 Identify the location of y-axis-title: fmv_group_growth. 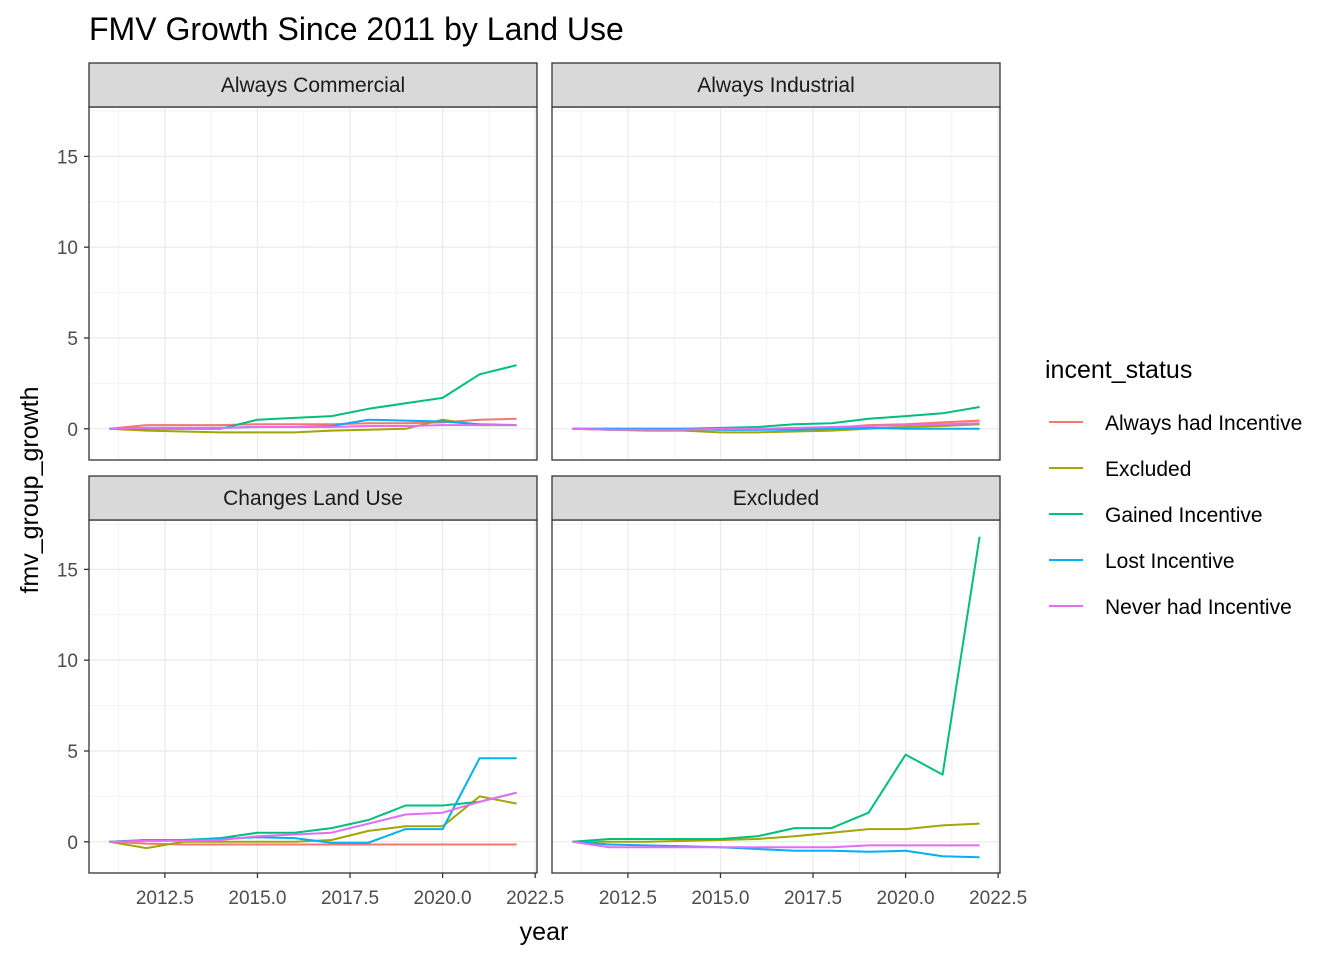
(30, 489).